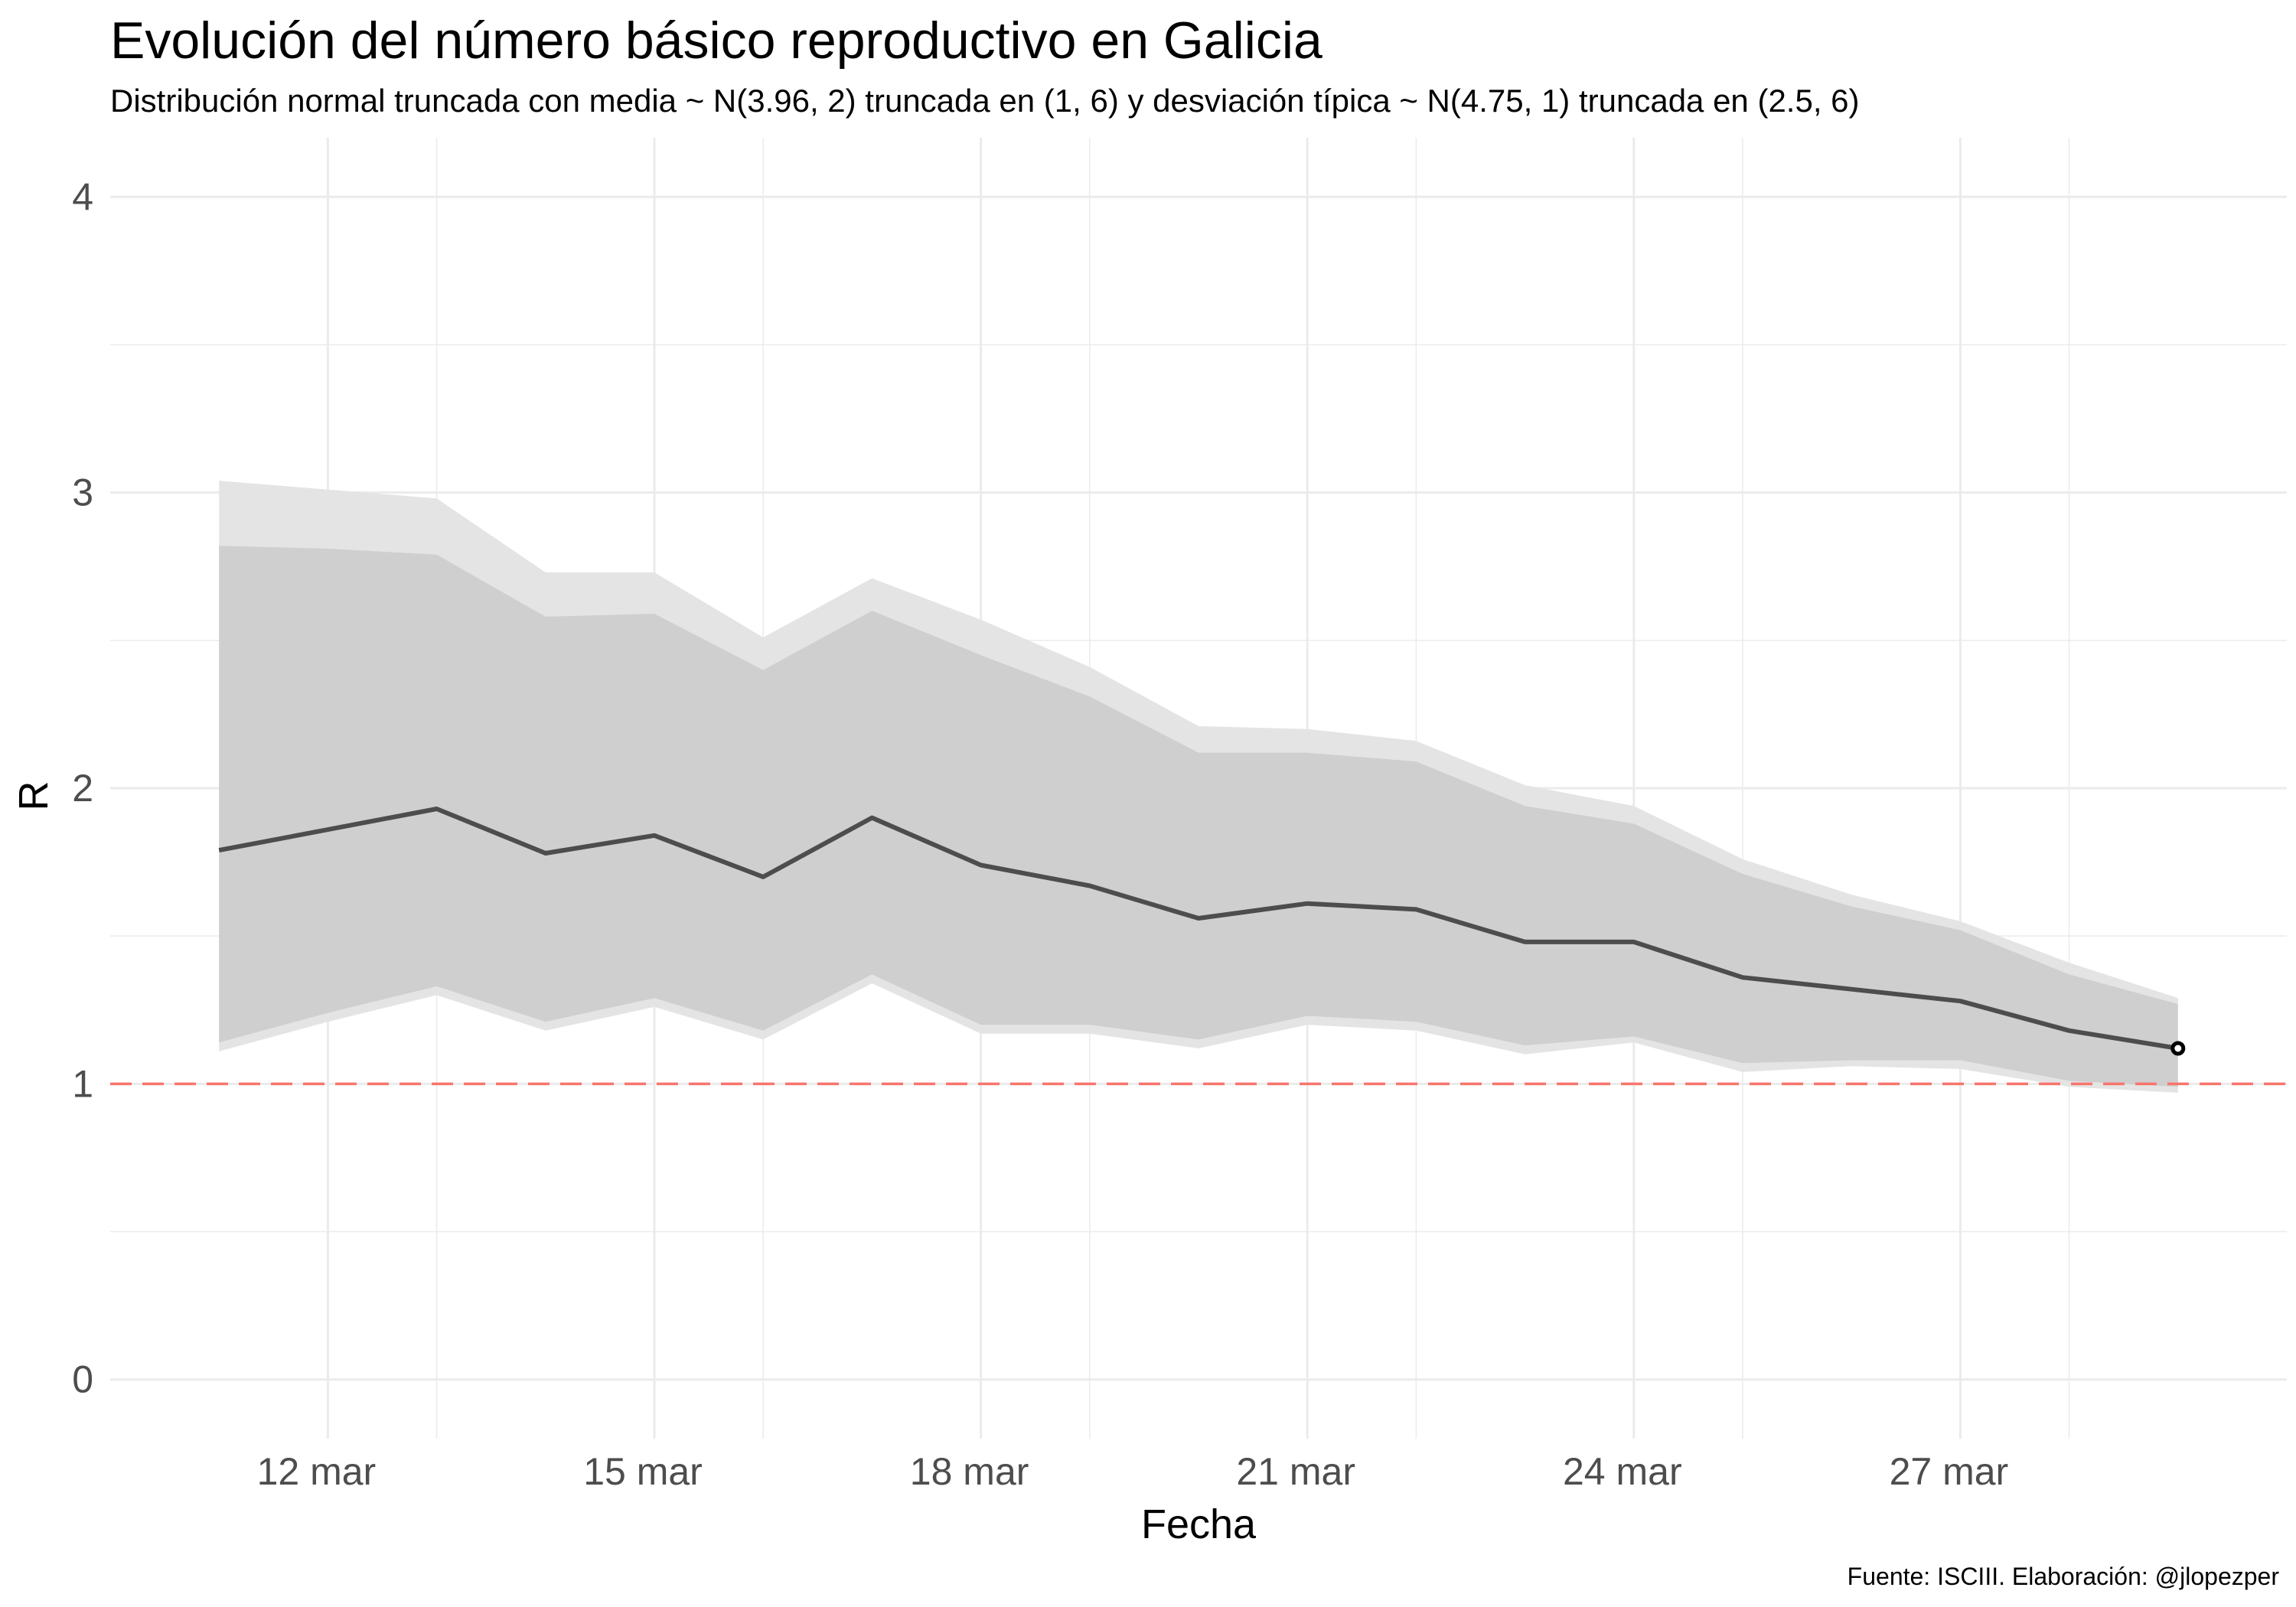  Describe the element at coordinates (82, 196) in the screenshot. I see `y-tick-label: 4` at that location.